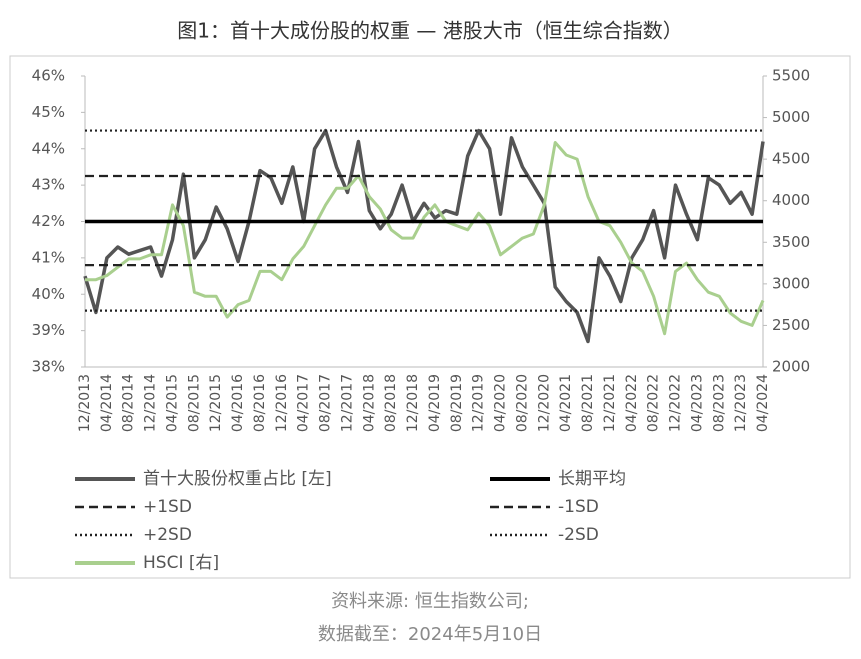  I want to click on y-tick-label: 46%, so click(48, 76).